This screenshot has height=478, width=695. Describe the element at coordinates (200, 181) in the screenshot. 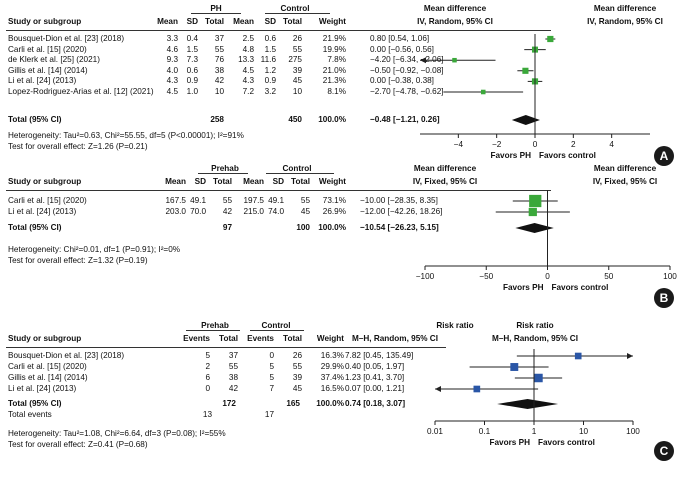

I see `col-sd1: SD` at that location.